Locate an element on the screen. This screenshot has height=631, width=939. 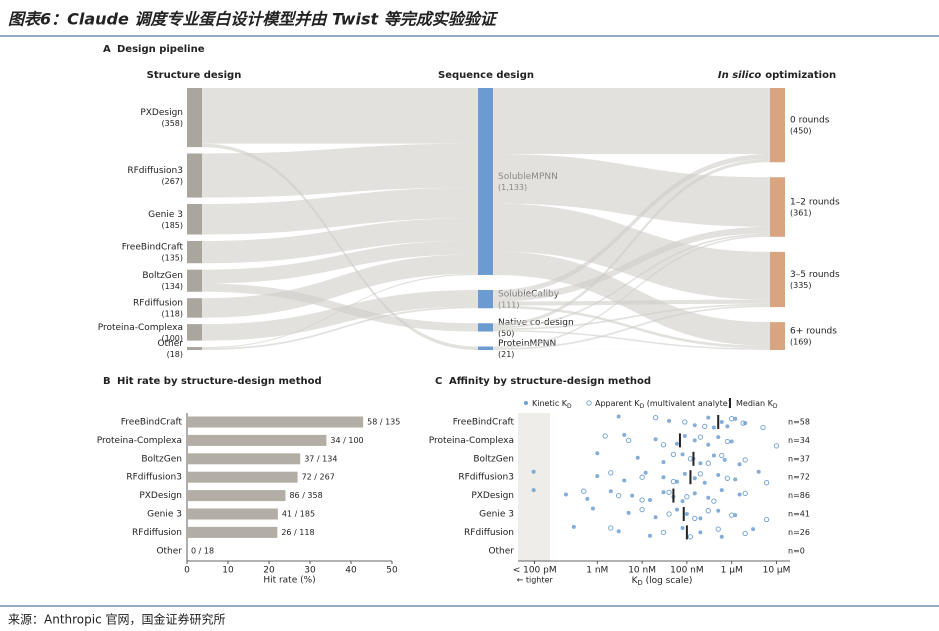
x-tick-label: 10 nM is located at coordinates (642, 571).